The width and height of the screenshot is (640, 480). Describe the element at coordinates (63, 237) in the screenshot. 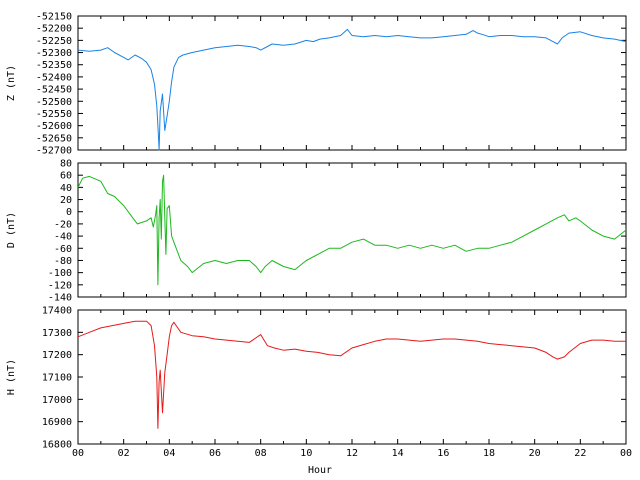

I see `y-tick-label: -40` at that location.